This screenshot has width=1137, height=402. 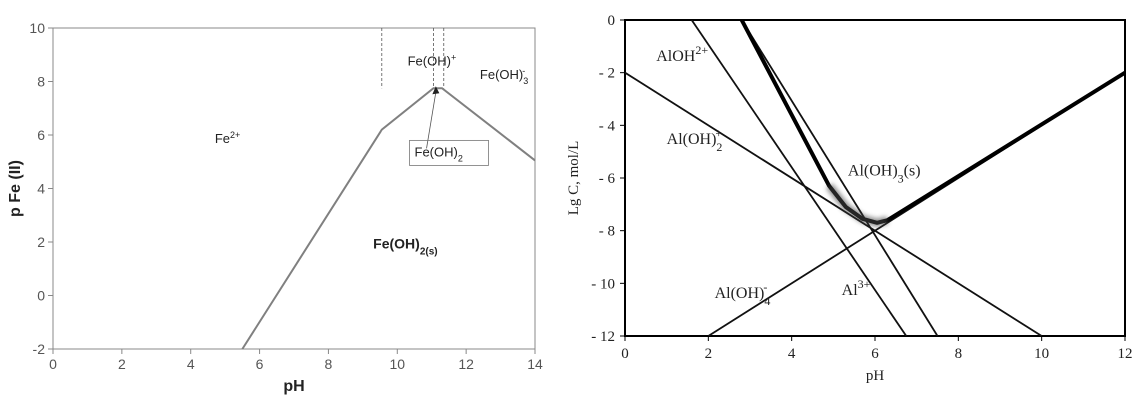 I want to click on left-x-tick-label: 12, so click(x=466, y=364).